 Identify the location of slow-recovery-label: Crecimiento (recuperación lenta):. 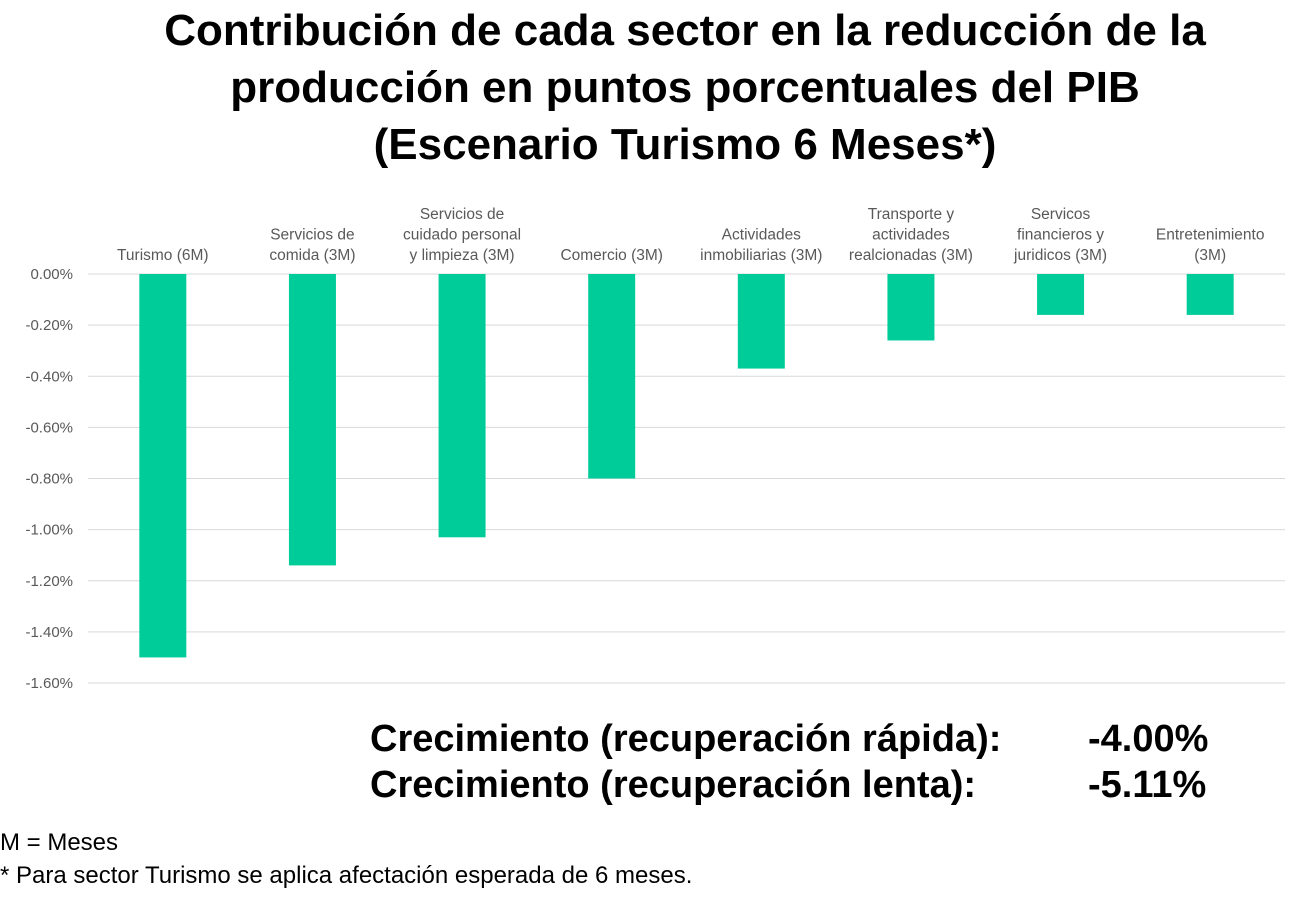
(673, 785).